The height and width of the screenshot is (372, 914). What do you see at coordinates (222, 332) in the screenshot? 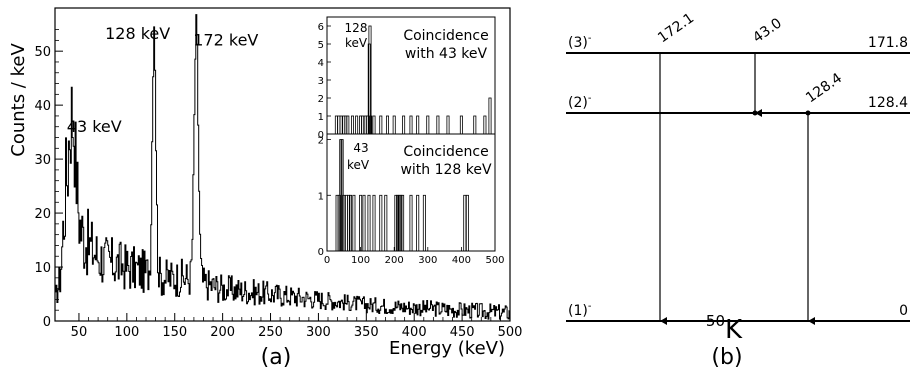
I see `x-tick-label: 200` at bounding box center [222, 332].